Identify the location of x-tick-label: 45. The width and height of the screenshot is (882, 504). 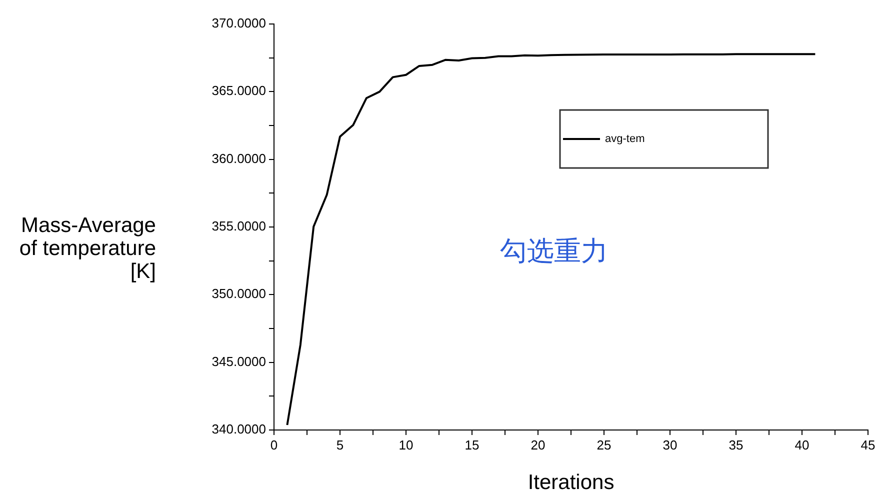
(868, 444).